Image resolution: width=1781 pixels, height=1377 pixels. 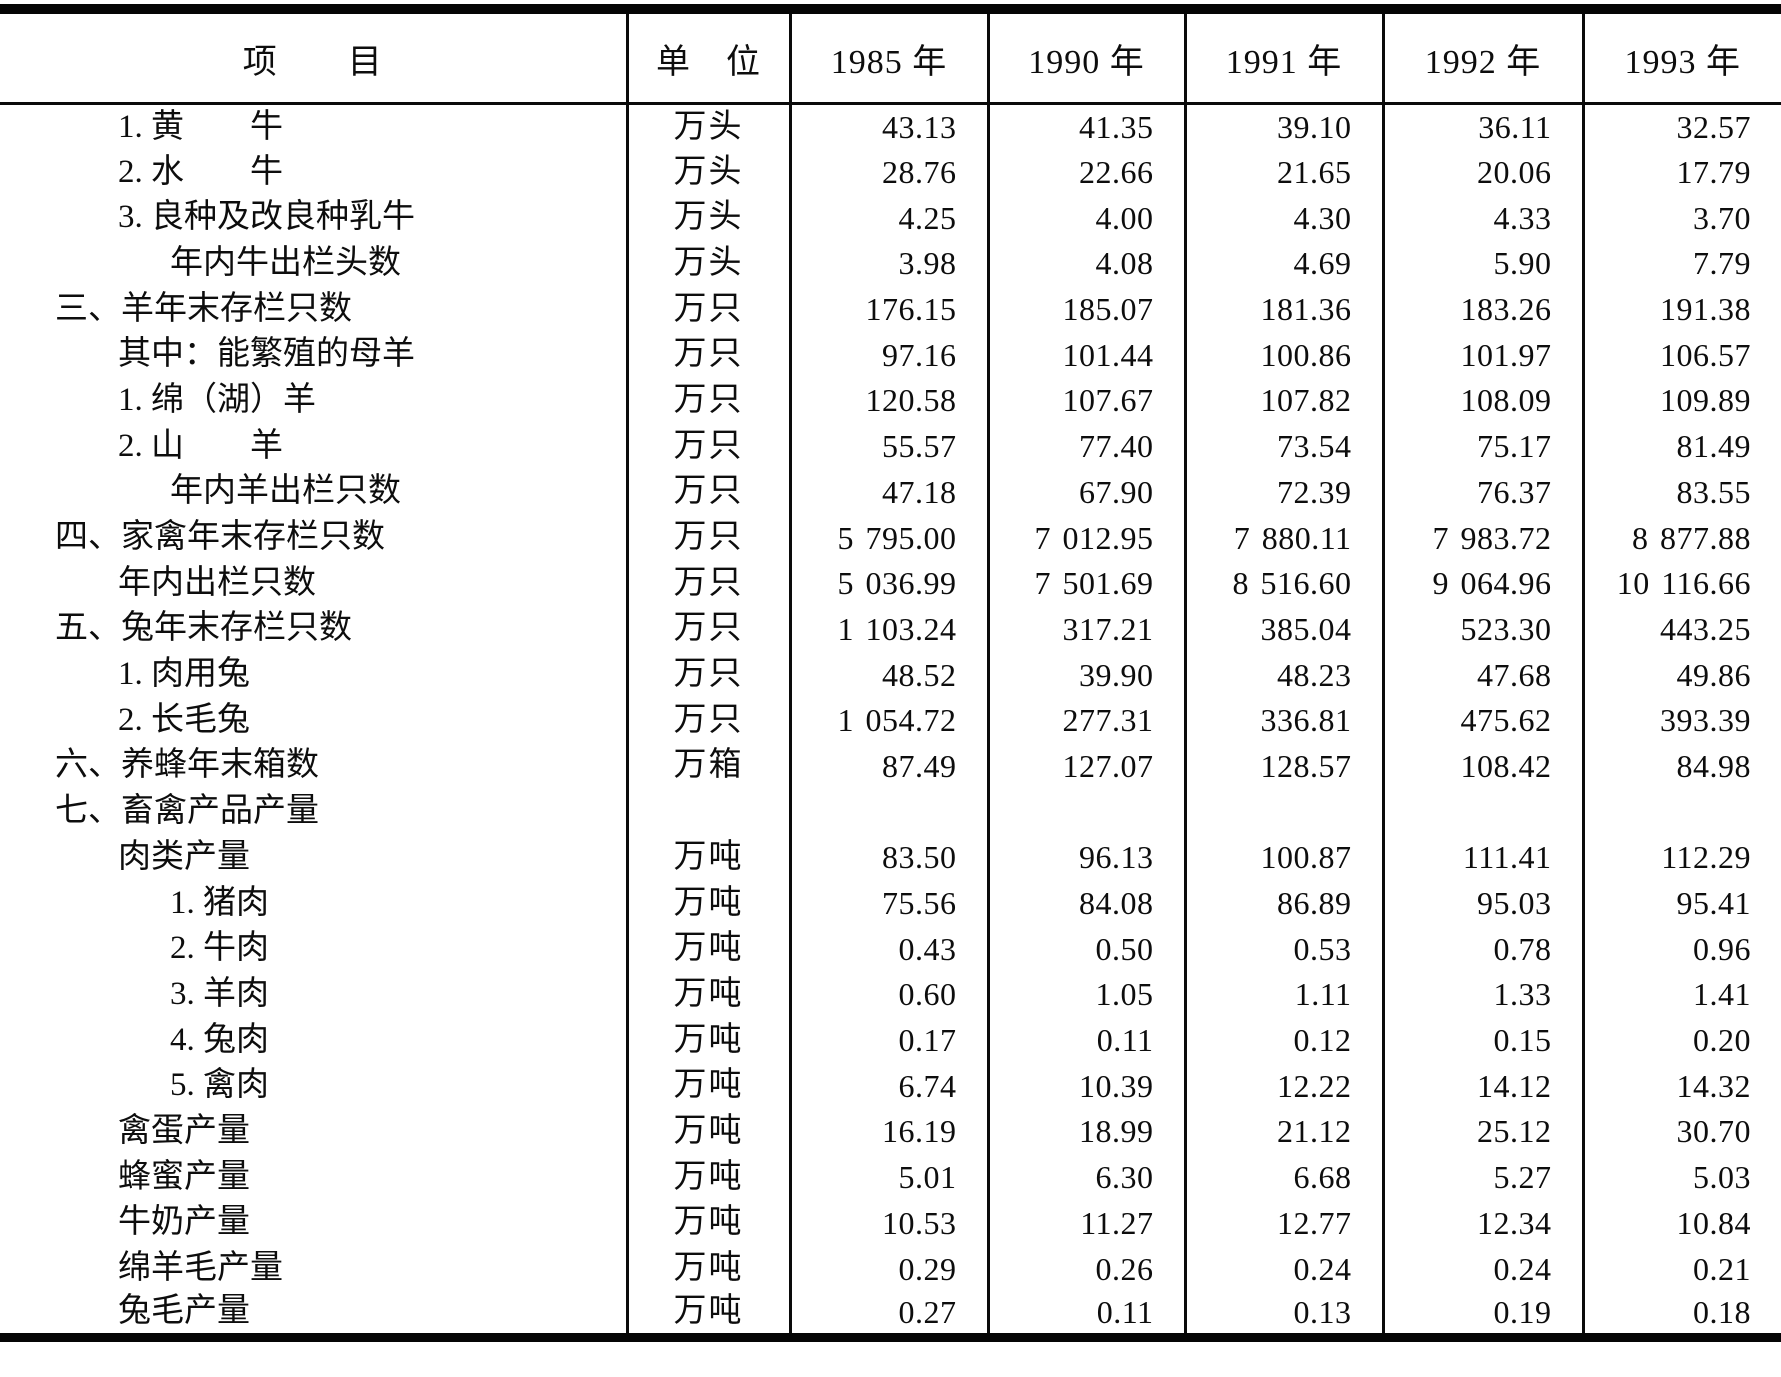 I want to click on row-value: 10.39, so click(x=1085, y=1085).